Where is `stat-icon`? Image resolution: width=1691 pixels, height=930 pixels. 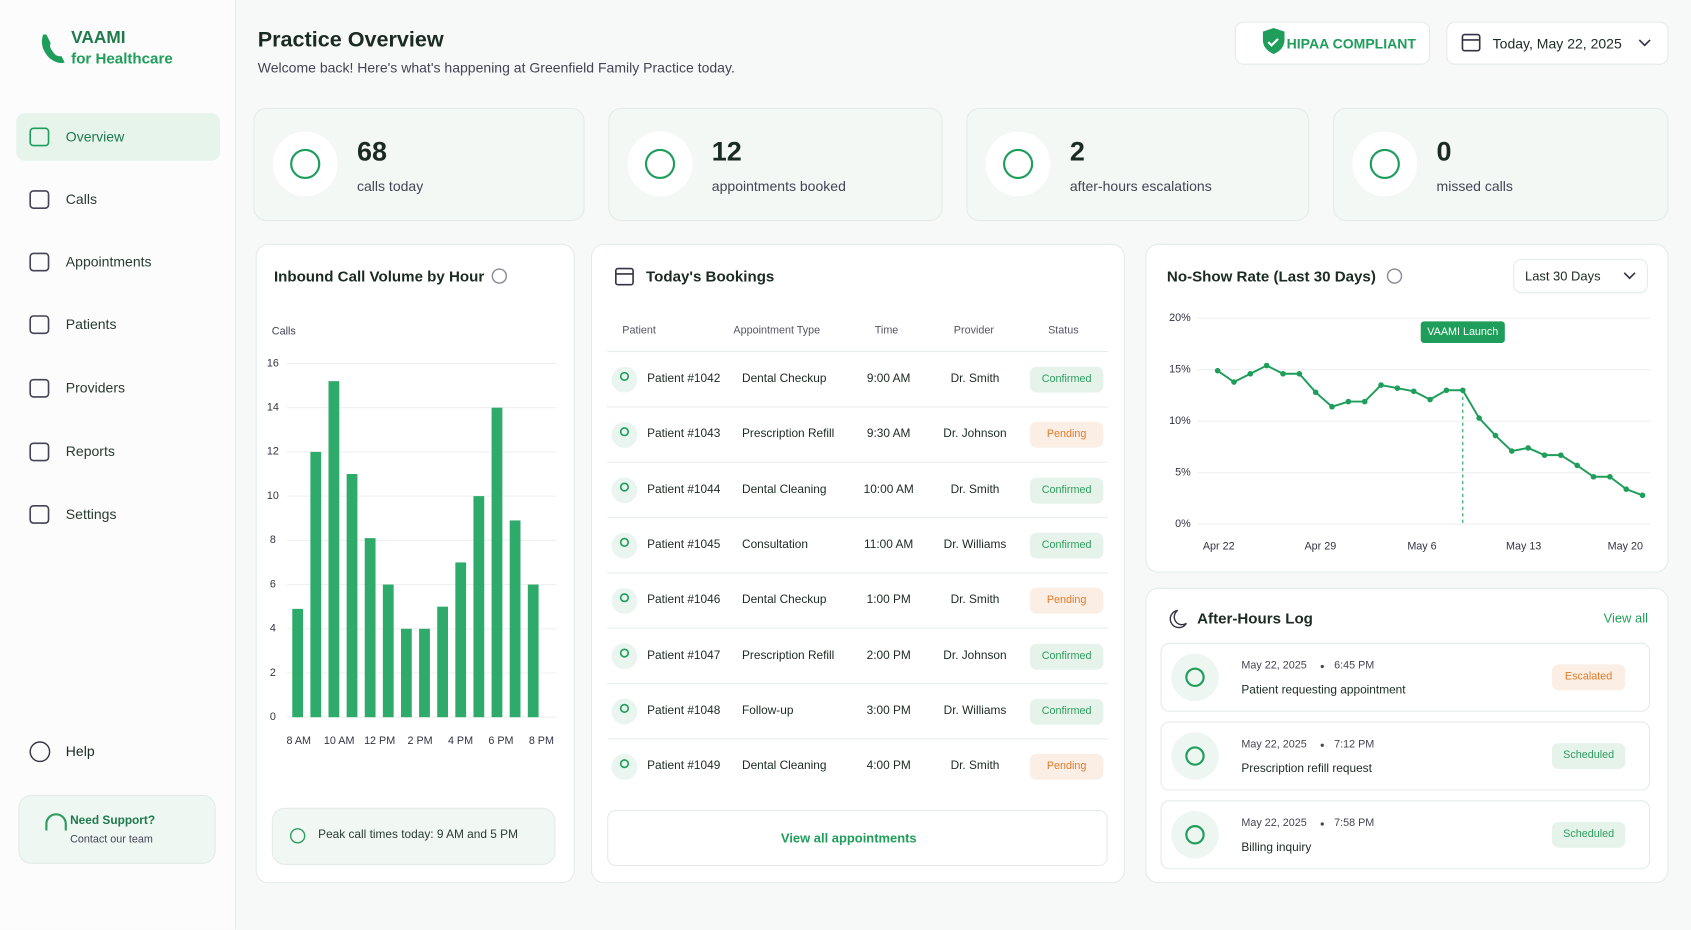
stat-icon is located at coordinates (660, 164).